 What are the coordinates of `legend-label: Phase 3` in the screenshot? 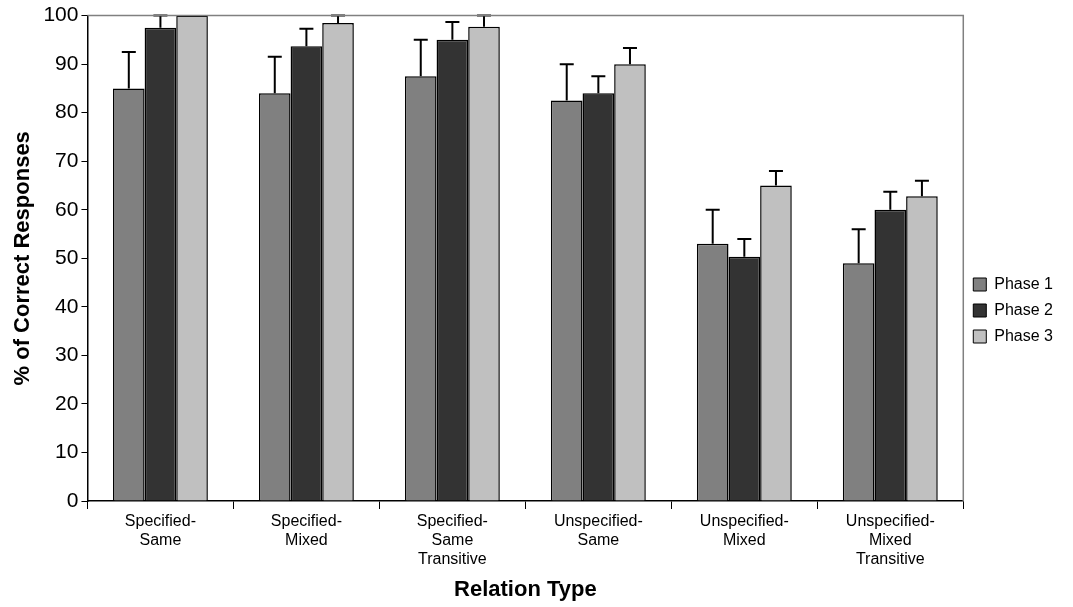 It's located at (1024, 335).